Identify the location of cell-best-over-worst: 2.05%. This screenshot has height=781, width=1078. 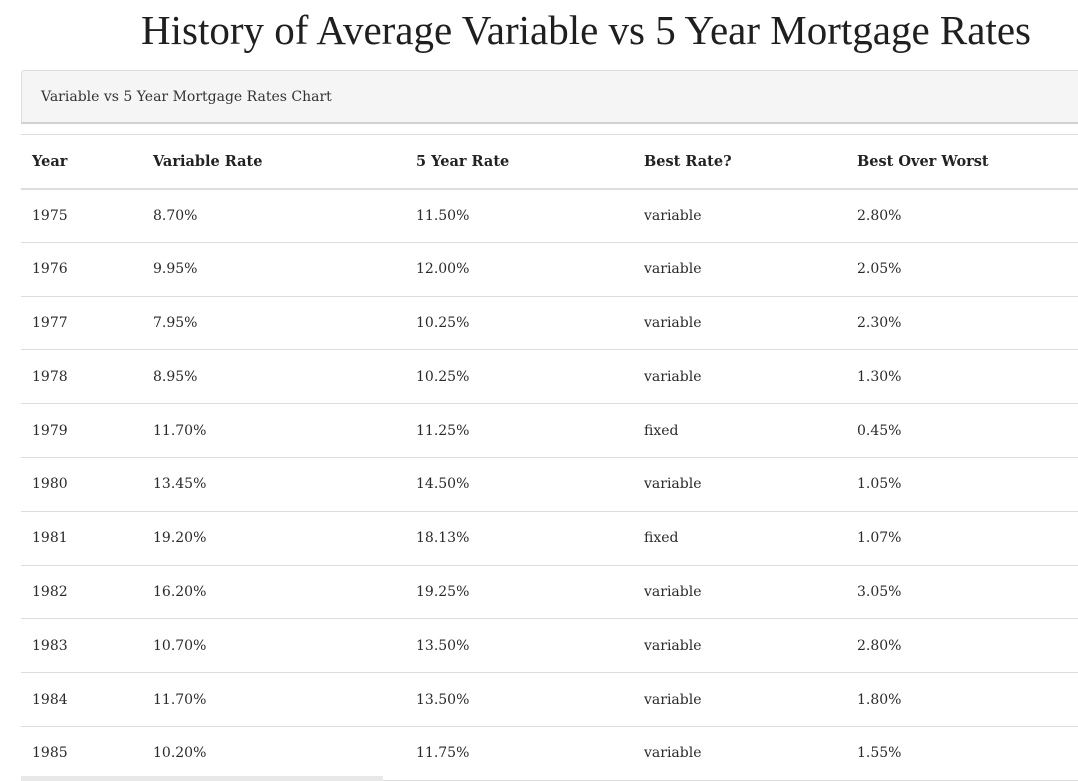
(879, 269).